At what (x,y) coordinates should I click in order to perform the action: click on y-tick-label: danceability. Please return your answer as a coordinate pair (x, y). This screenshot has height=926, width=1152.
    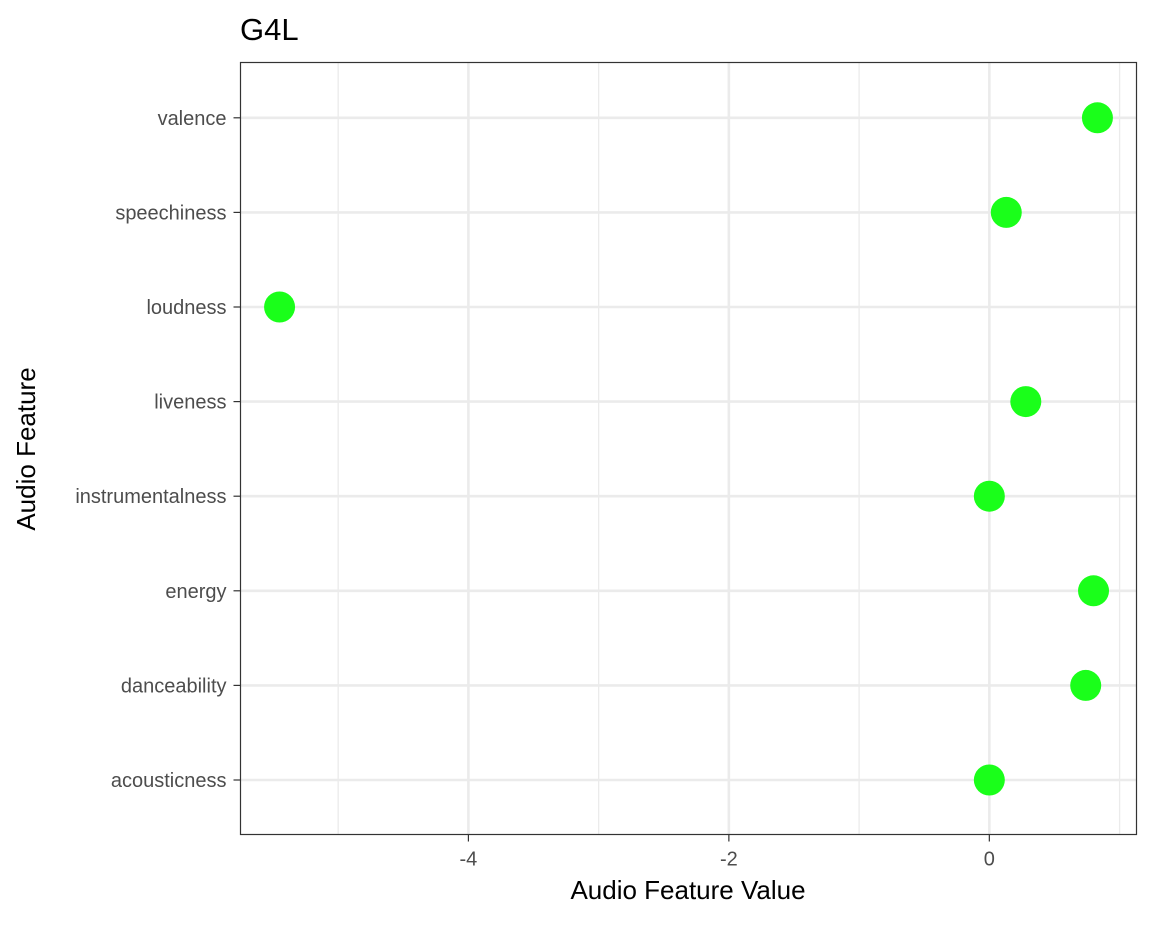
    Looking at the image, I should click on (174, 686).